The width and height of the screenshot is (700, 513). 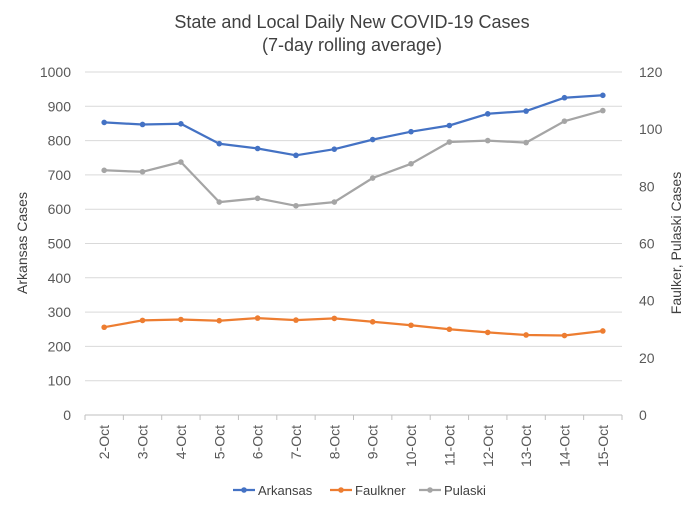 I want to click on y2-tick-label: 80, so click(x=647, y=186).